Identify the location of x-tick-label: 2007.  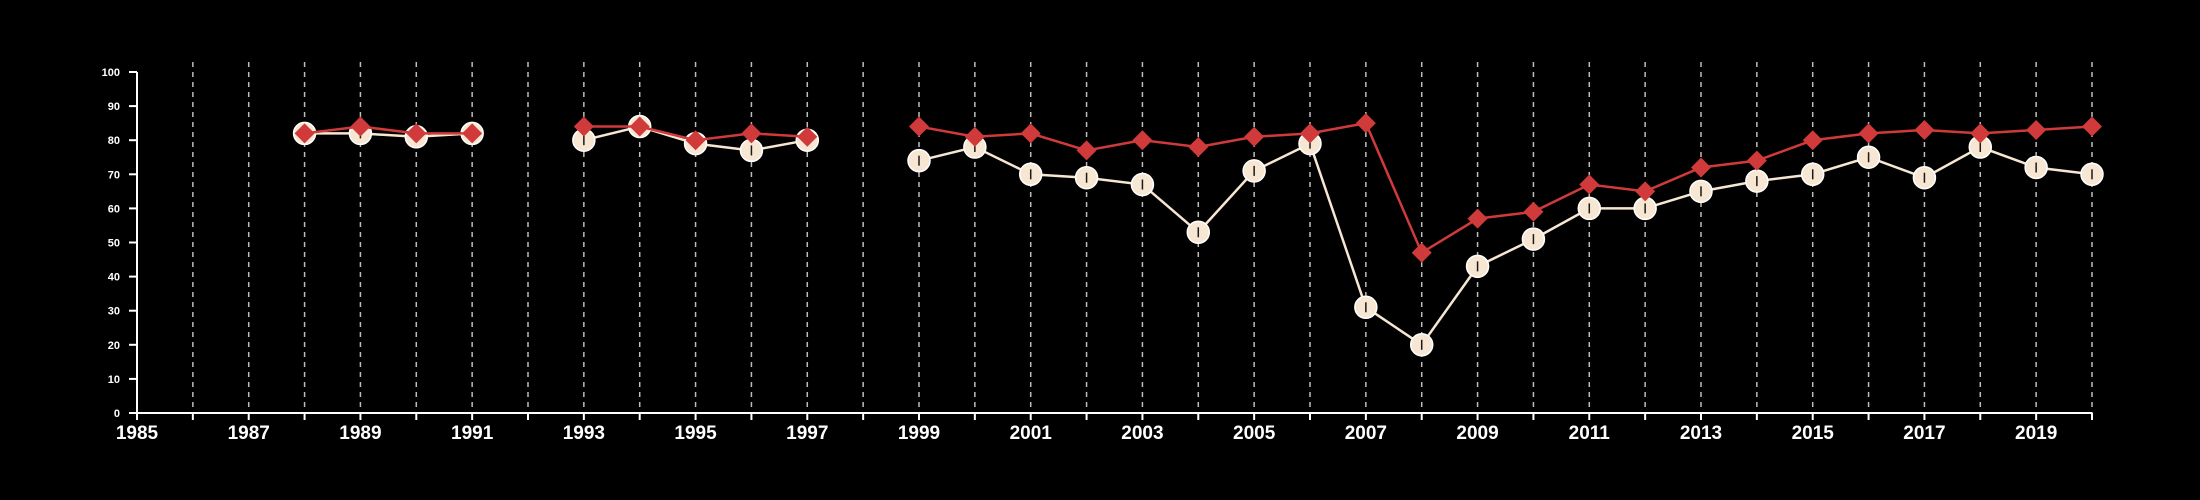
(1366, 433).